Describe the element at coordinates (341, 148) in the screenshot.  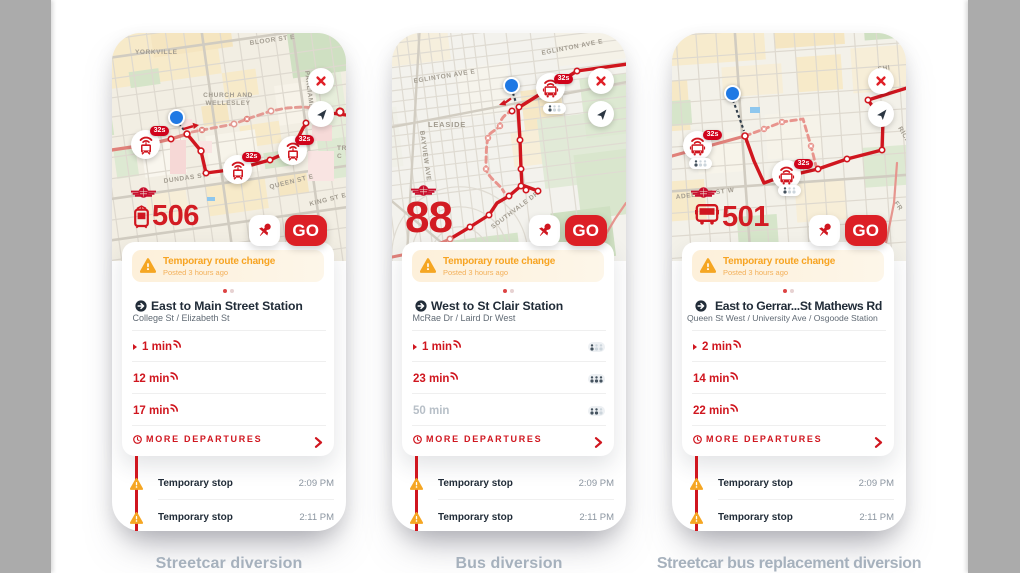
I see `svg-text: TR` at that location.